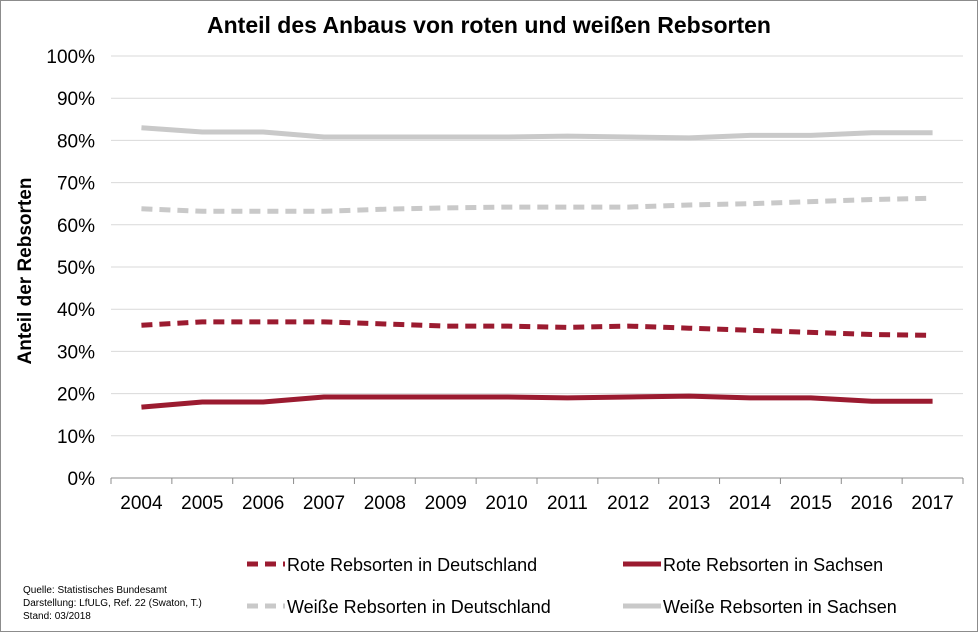 This screenshot has width=978, height=632. Describe the element at coordinates (76, 184) in the screenshot. I see `y-tick-label: 70%` at that location.